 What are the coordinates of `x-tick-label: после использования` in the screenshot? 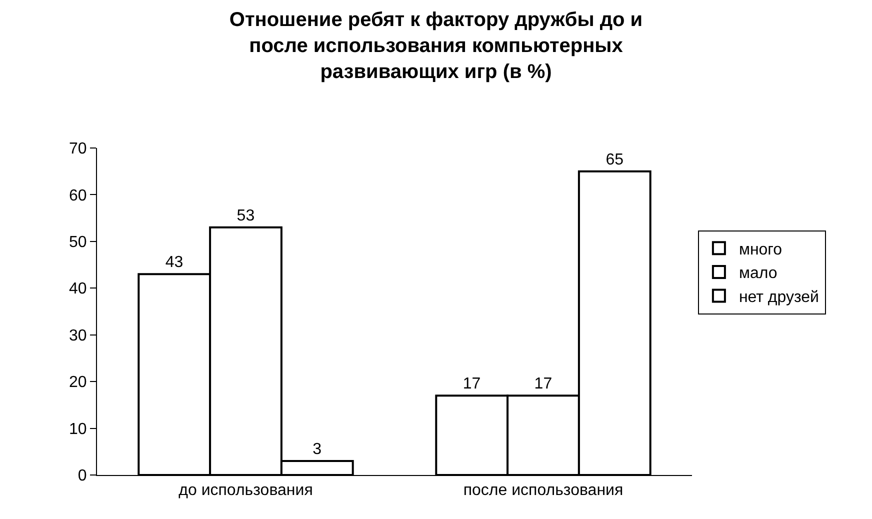 It's located at (543, 491).